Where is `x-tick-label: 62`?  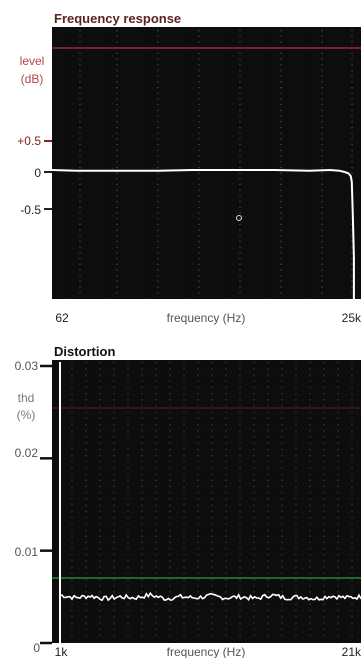
x-tick-label: 62 is located at coordinates (62, 318).